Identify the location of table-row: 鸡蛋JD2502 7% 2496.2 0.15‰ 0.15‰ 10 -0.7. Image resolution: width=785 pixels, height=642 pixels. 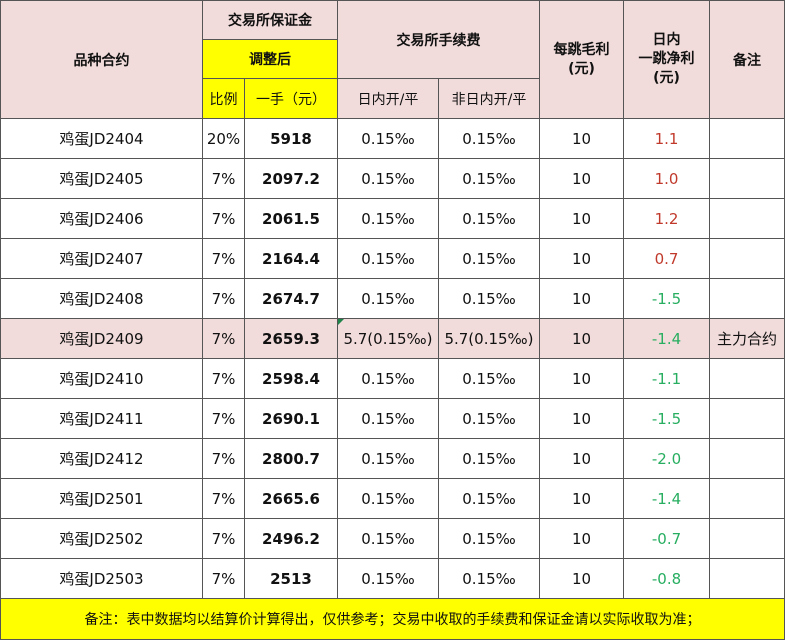
(392, 538).